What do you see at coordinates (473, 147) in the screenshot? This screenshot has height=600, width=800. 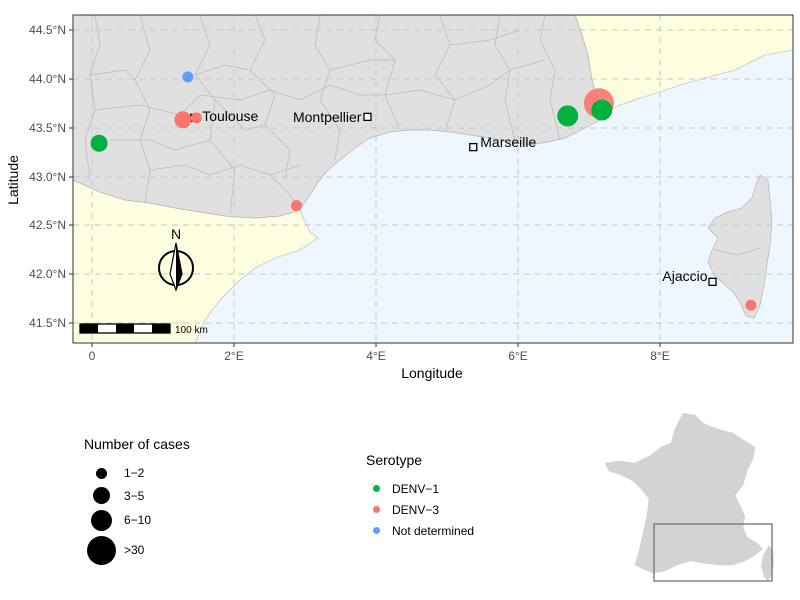 I see `city-marker-marseille` at bounding box center [473, 147].